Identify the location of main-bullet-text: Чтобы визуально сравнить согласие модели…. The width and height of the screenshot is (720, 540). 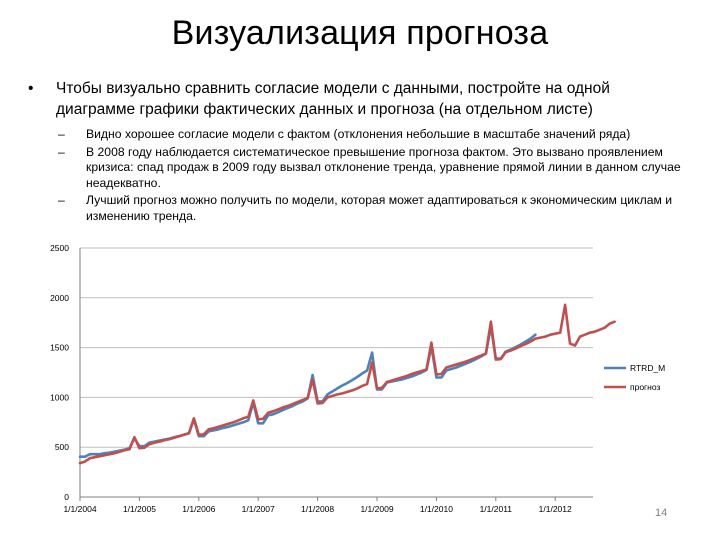
(333, 99).